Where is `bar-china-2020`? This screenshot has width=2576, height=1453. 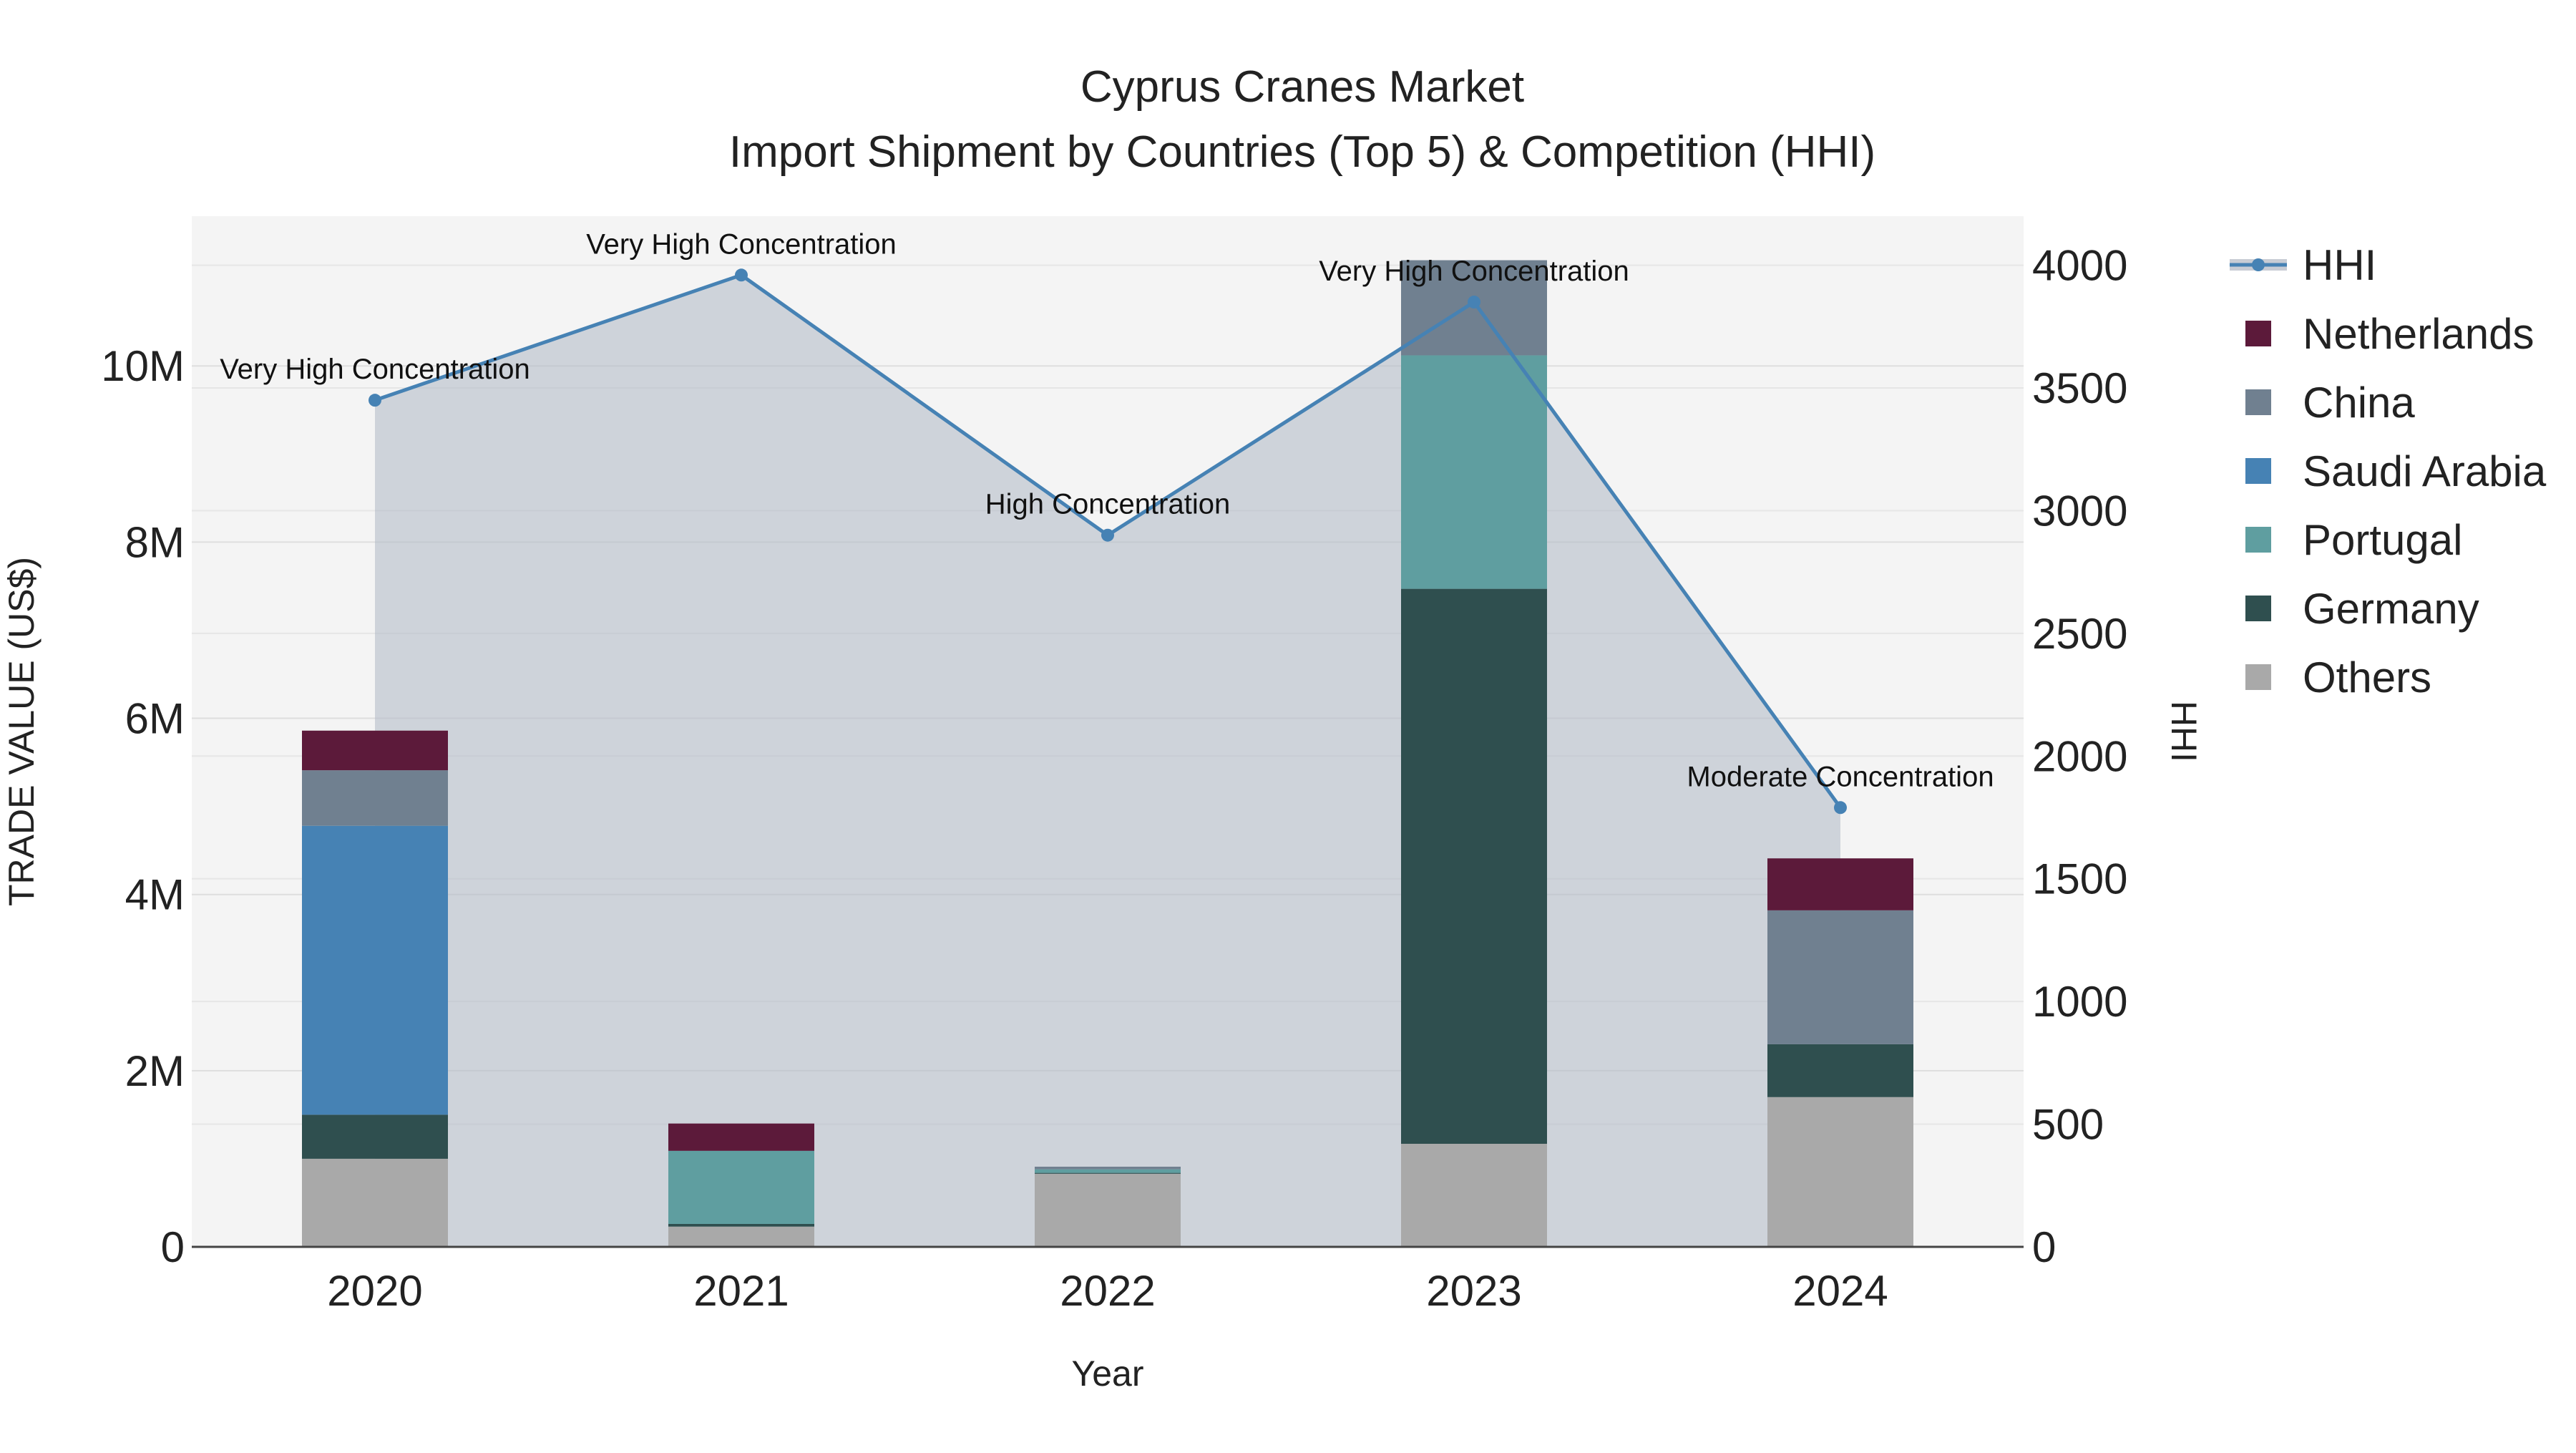 bar-china-2020 is located at coordinates (375, 798).